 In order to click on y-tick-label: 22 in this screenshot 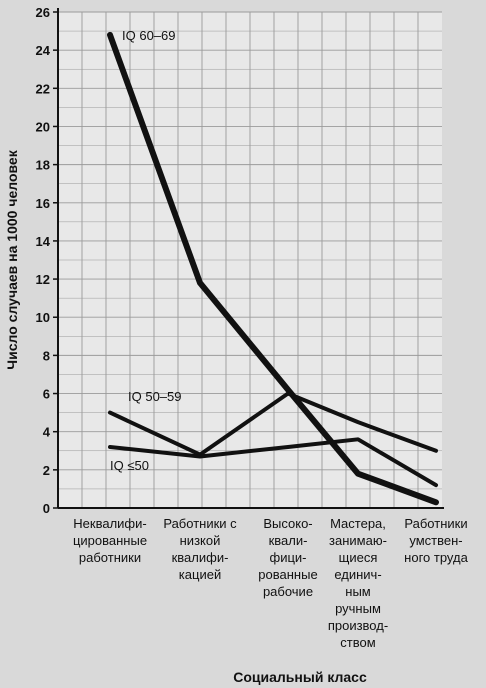, I will do `click(43, 88)`.